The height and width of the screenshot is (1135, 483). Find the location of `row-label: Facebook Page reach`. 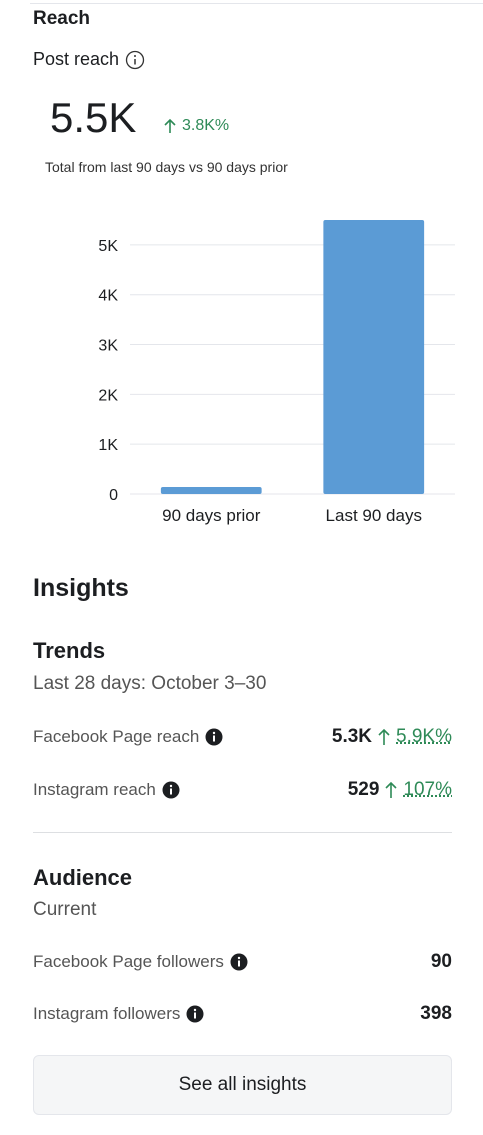

row-label: Facebook Page reach is located at coordinates (116, 736).